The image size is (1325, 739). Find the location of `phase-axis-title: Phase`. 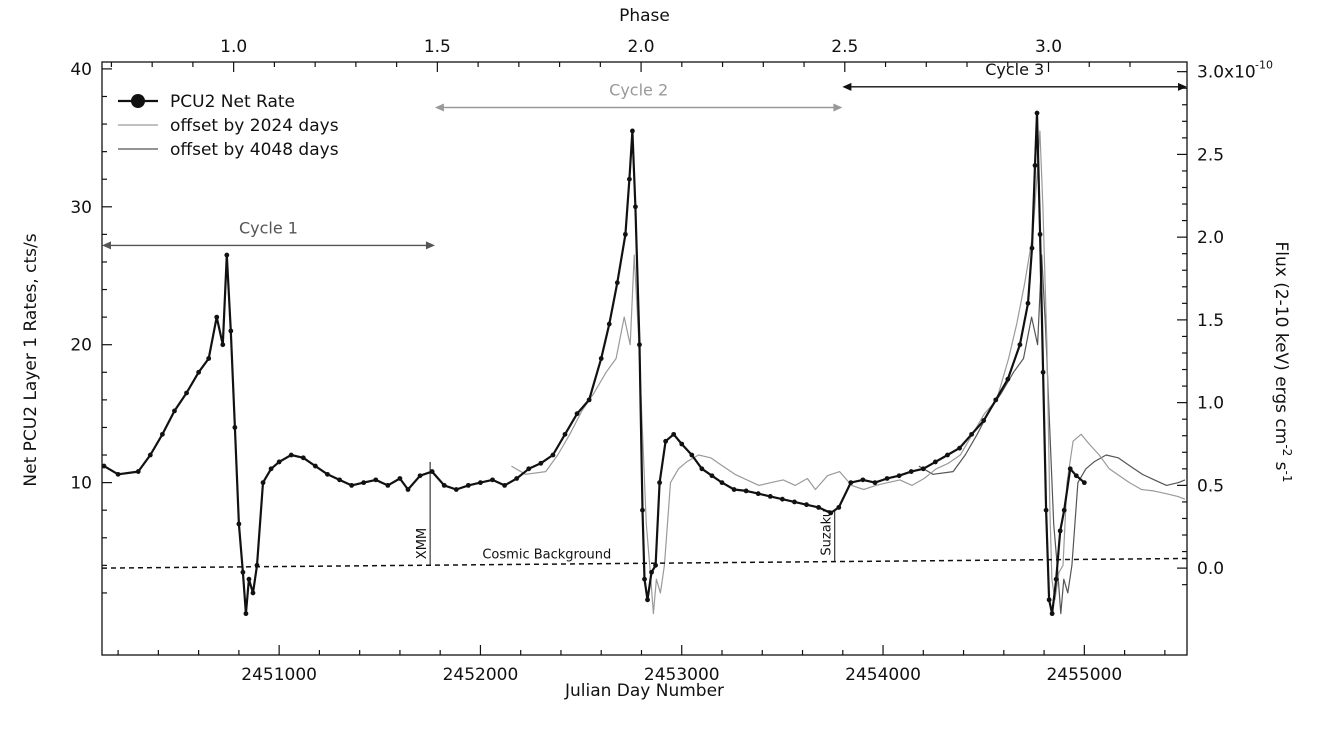

phase-axis-title: Phase is located at coordinates (644, 16).